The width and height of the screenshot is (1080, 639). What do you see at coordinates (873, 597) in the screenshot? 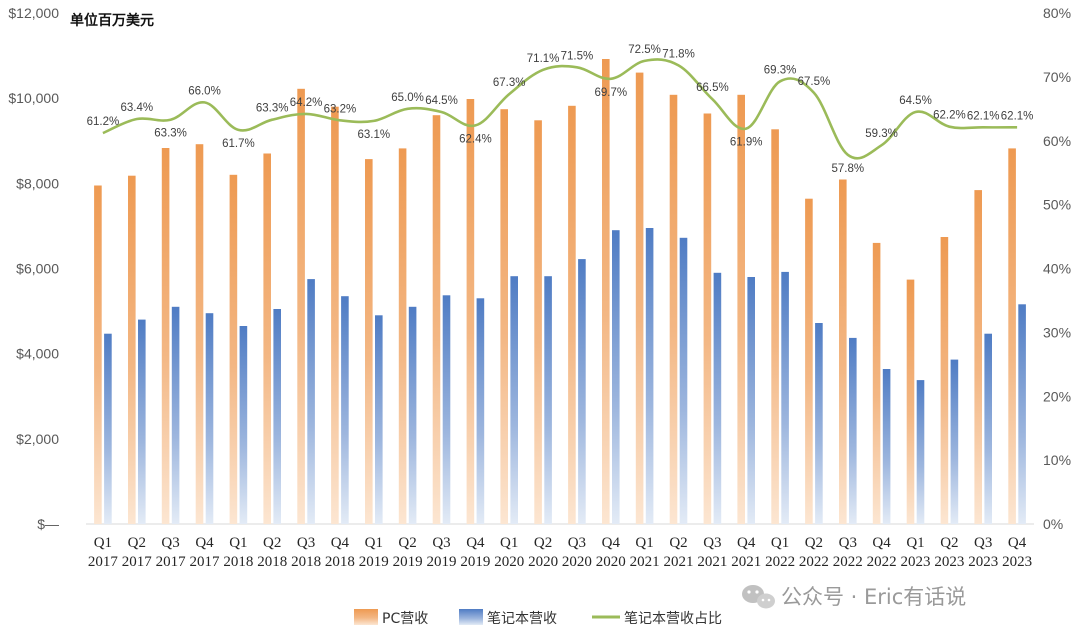
I see `watermark-text: 公众号 · Eric有话说` at bounding box center [873, 597].